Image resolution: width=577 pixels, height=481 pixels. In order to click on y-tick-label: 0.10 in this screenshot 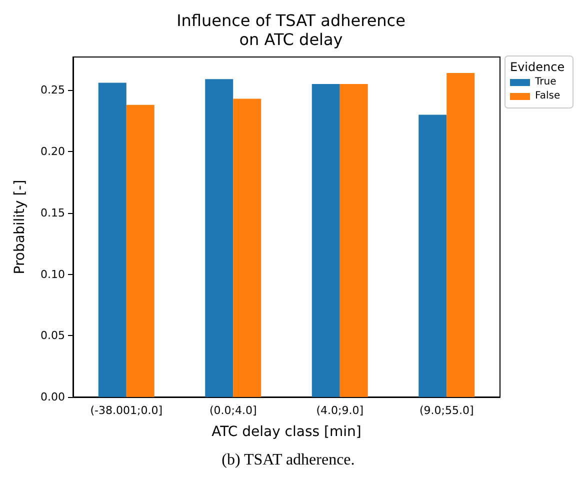, I will do `click(52, 274)`.